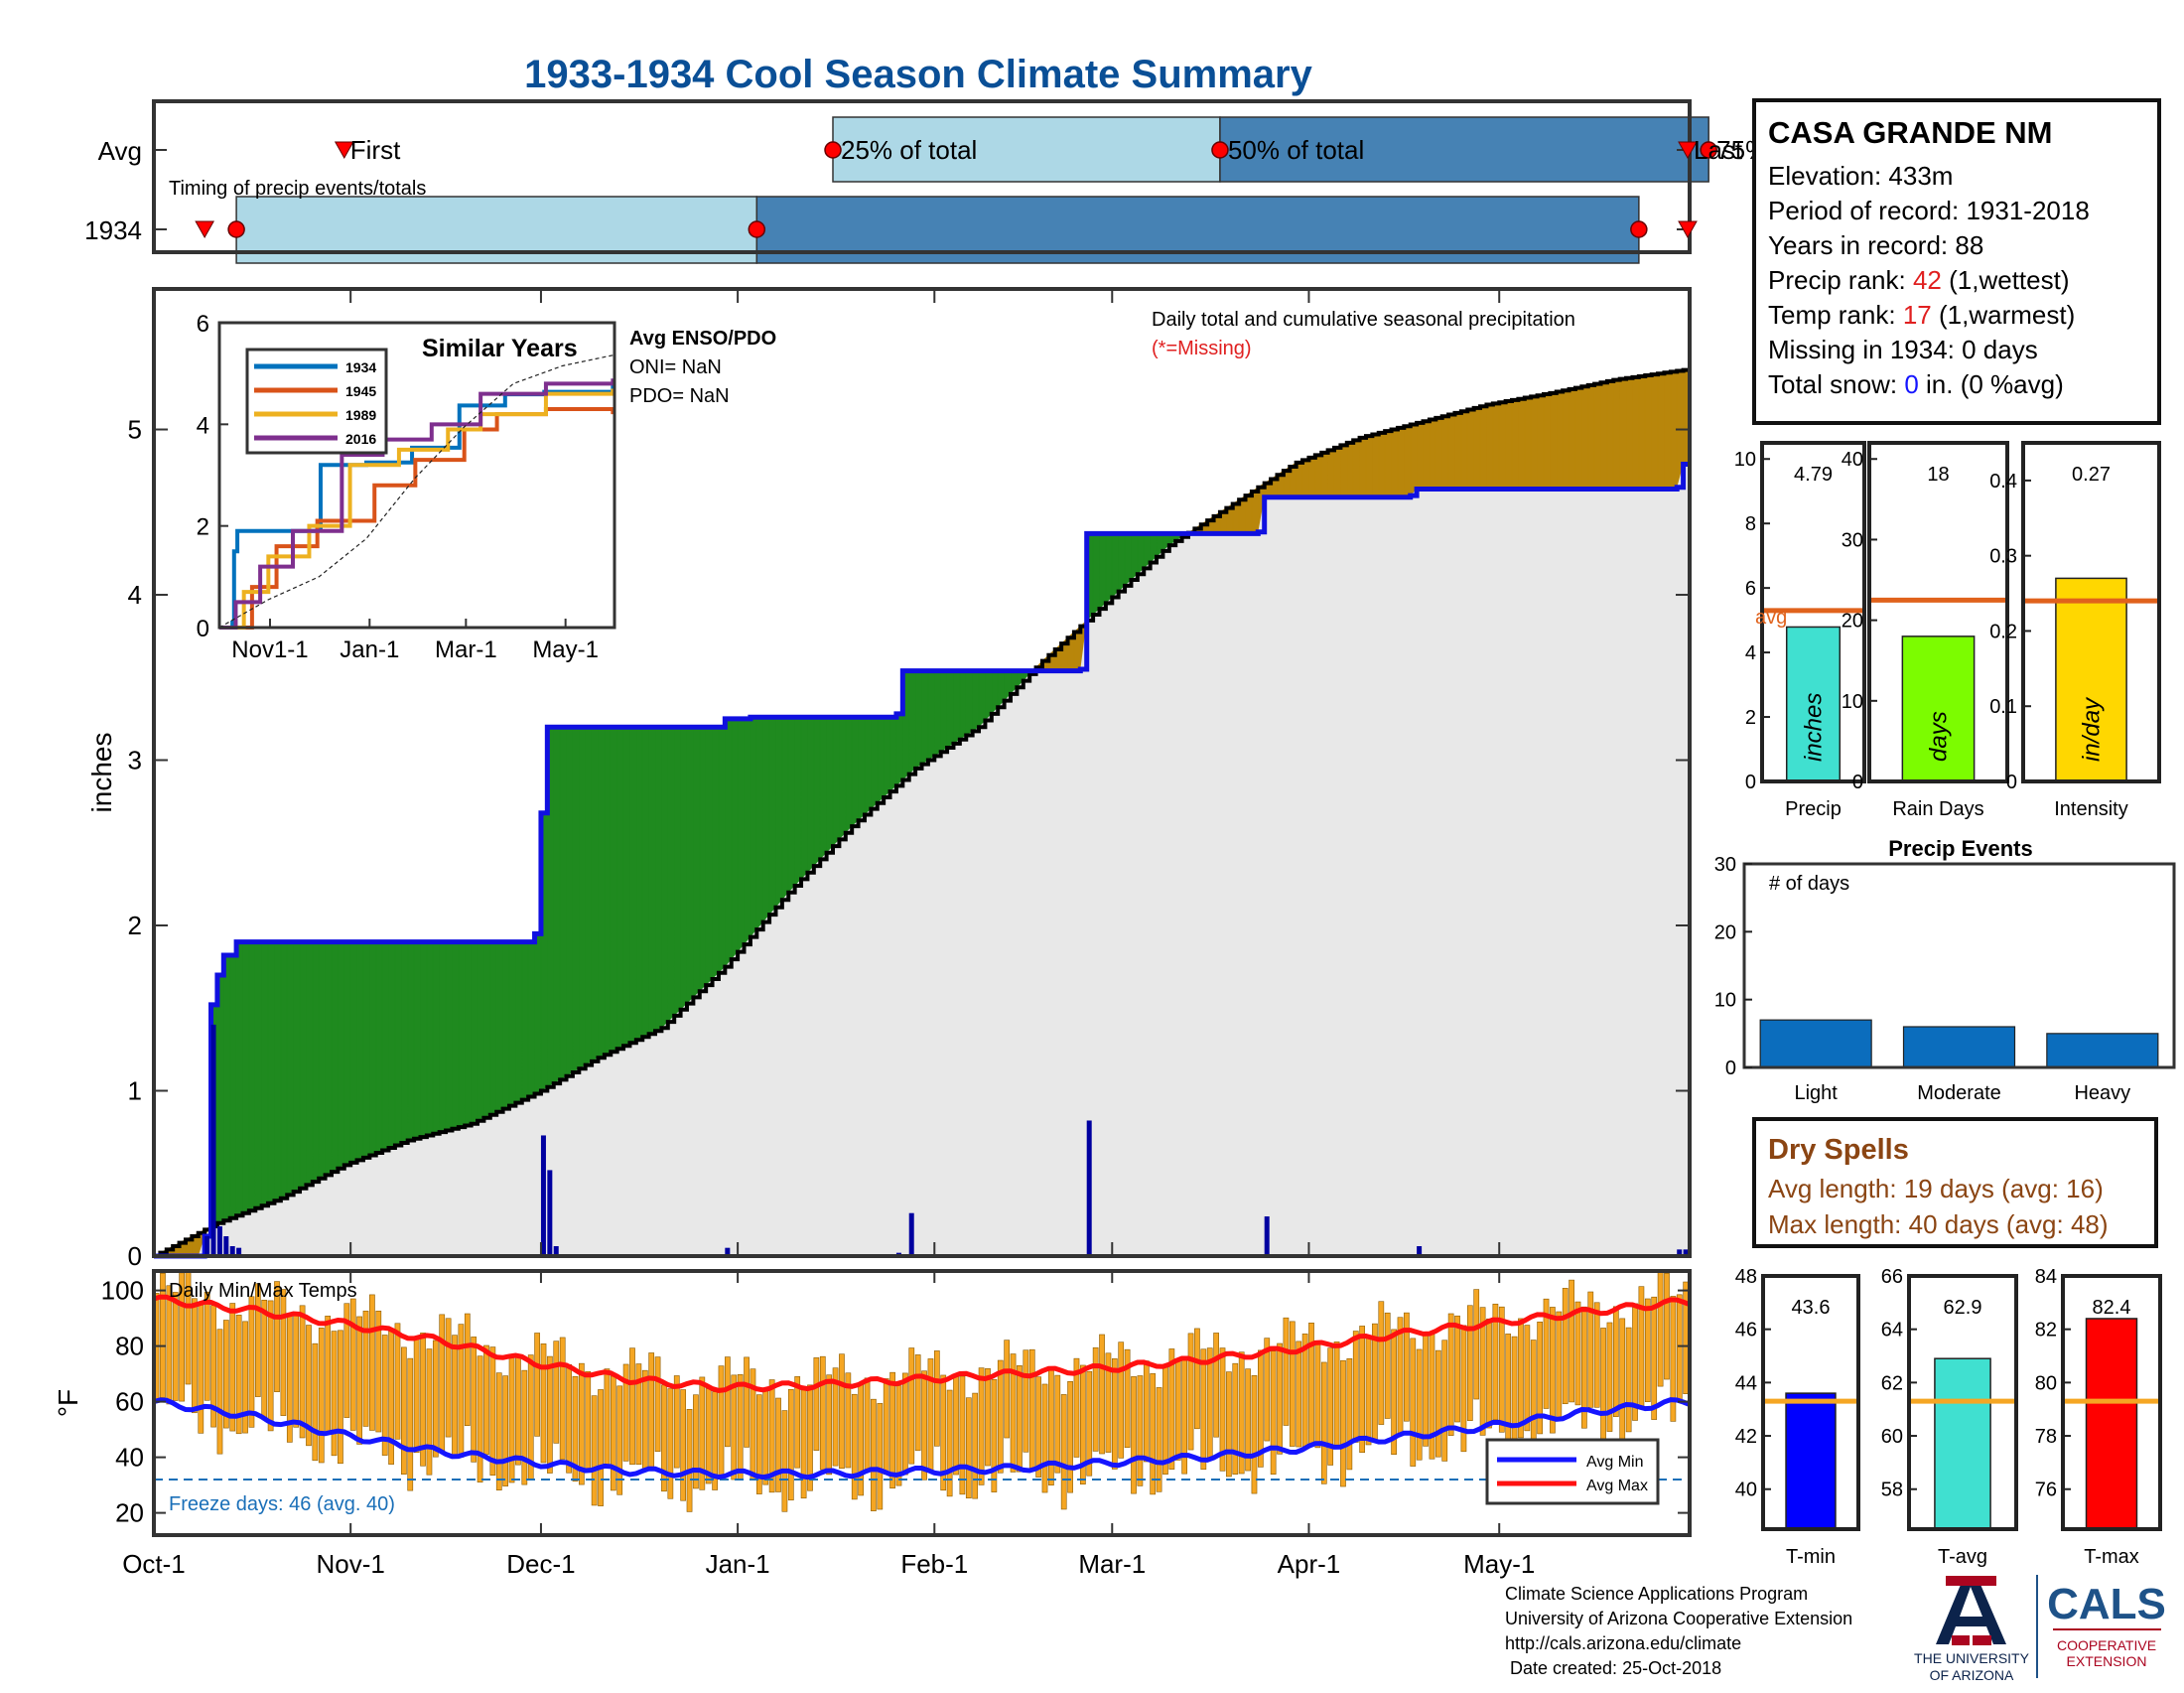 The image size is (2184, 1693). What do you see at coordinates (417, 509) in the screenshot?
I see `similar-year-line-1989` at bounding box center [417, 509].